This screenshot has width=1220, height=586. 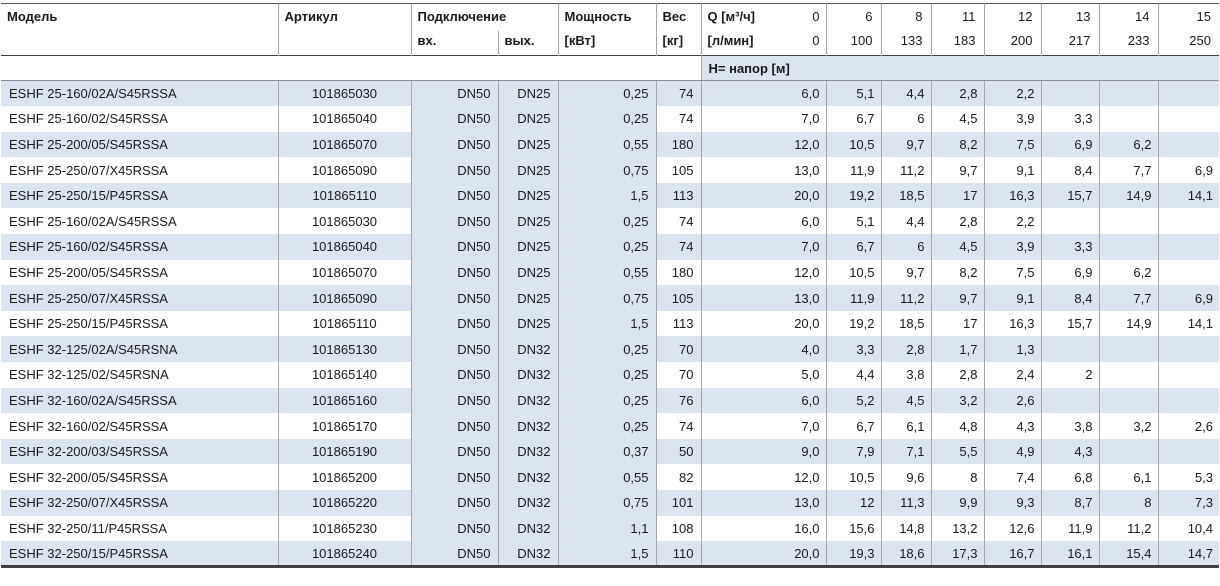 What do you see at coordinates (1128, 43) in the screenshot?
I see `lmin-tick: 233` at bounding box center [1128, 43].